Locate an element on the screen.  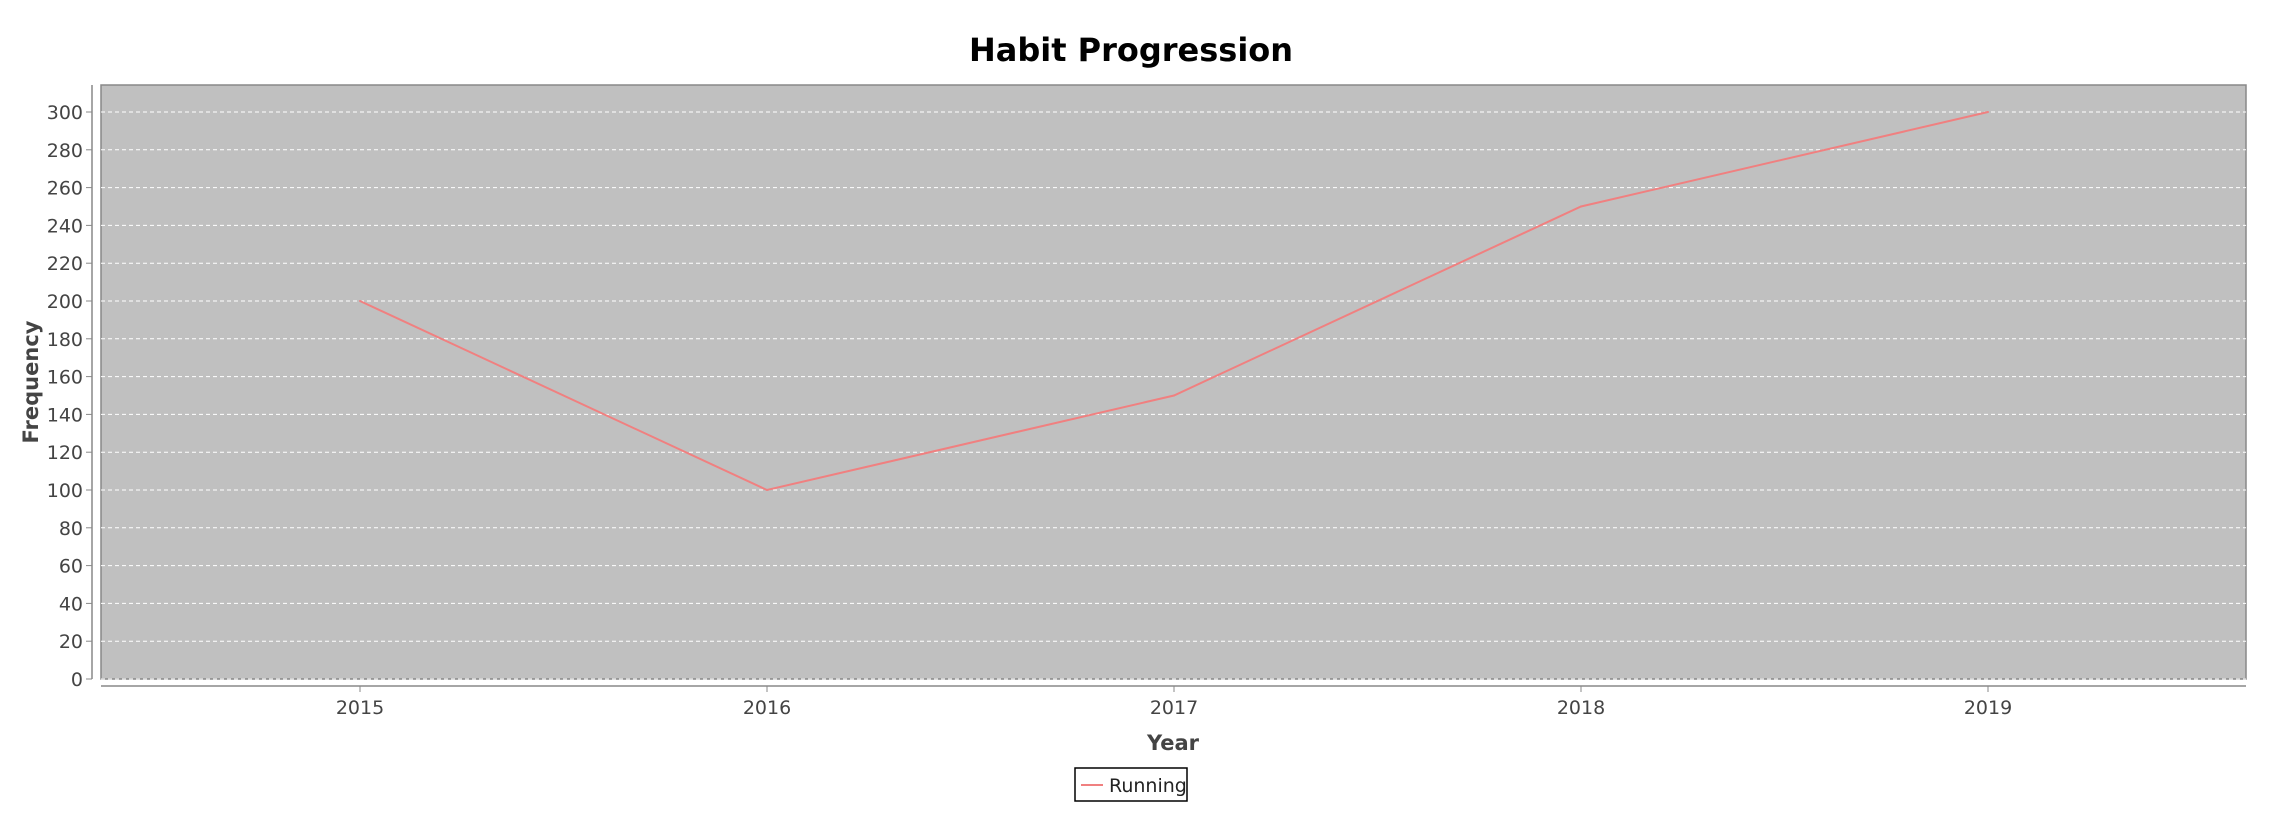
x-axis-ticks: 2015 2016 2017 2018 2019 is located at coordinates (1174, 702).